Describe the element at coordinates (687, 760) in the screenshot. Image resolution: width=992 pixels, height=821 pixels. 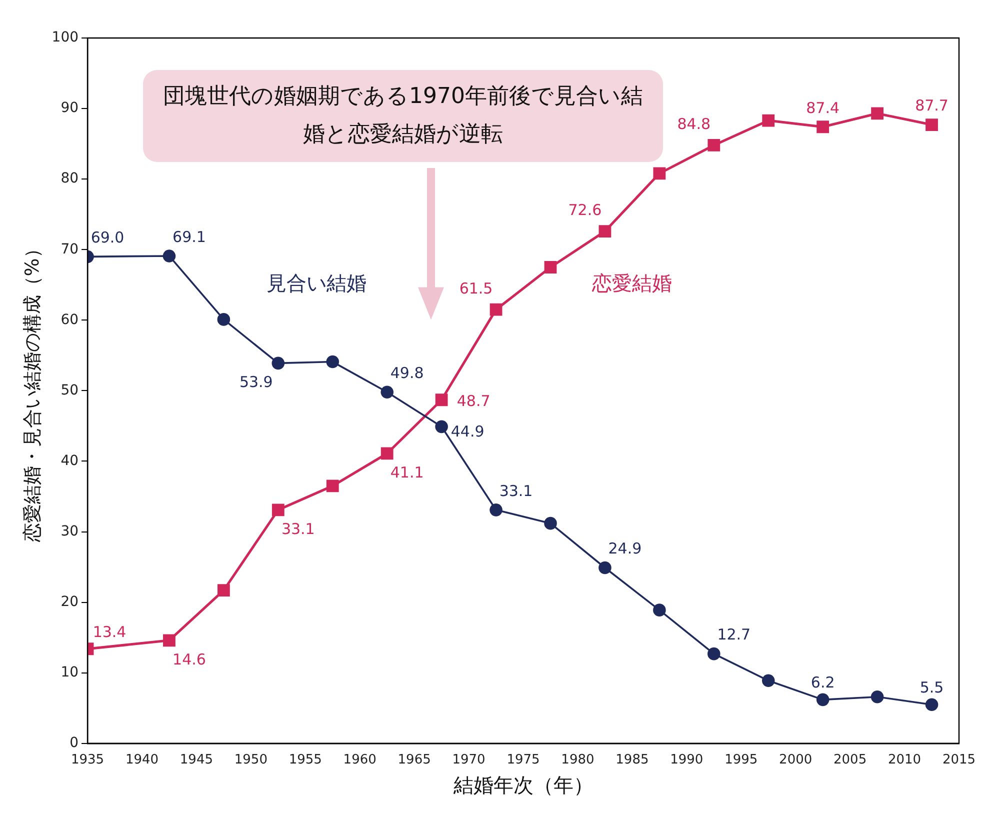
I see `x-tick-label: 1990` at that location.